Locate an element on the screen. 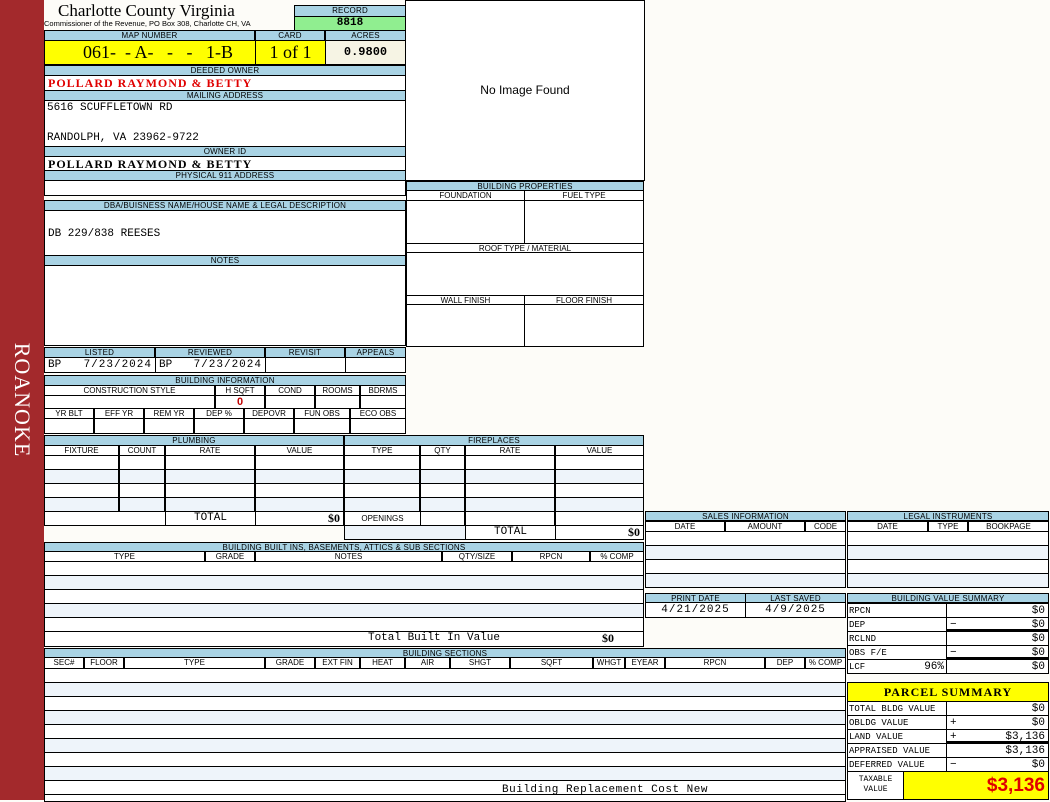  acres-value: 0.9800 is located at coordinates (365, 52).